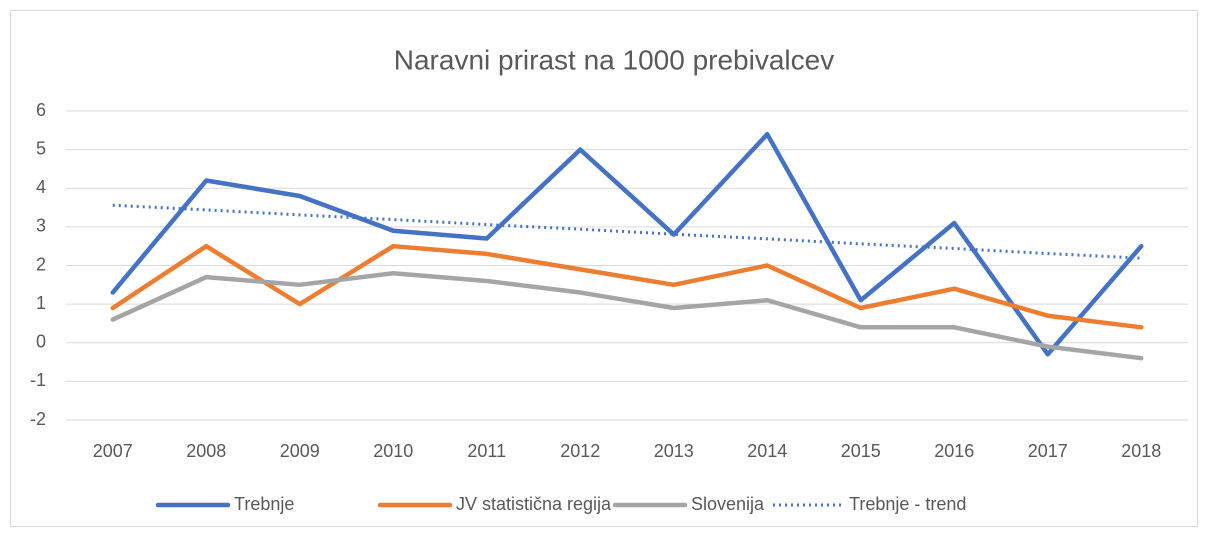  What do you see at coordinates (41, 264) in the screenshot?
I see `y-tick-label: 2` at bounding box center [41, 264].